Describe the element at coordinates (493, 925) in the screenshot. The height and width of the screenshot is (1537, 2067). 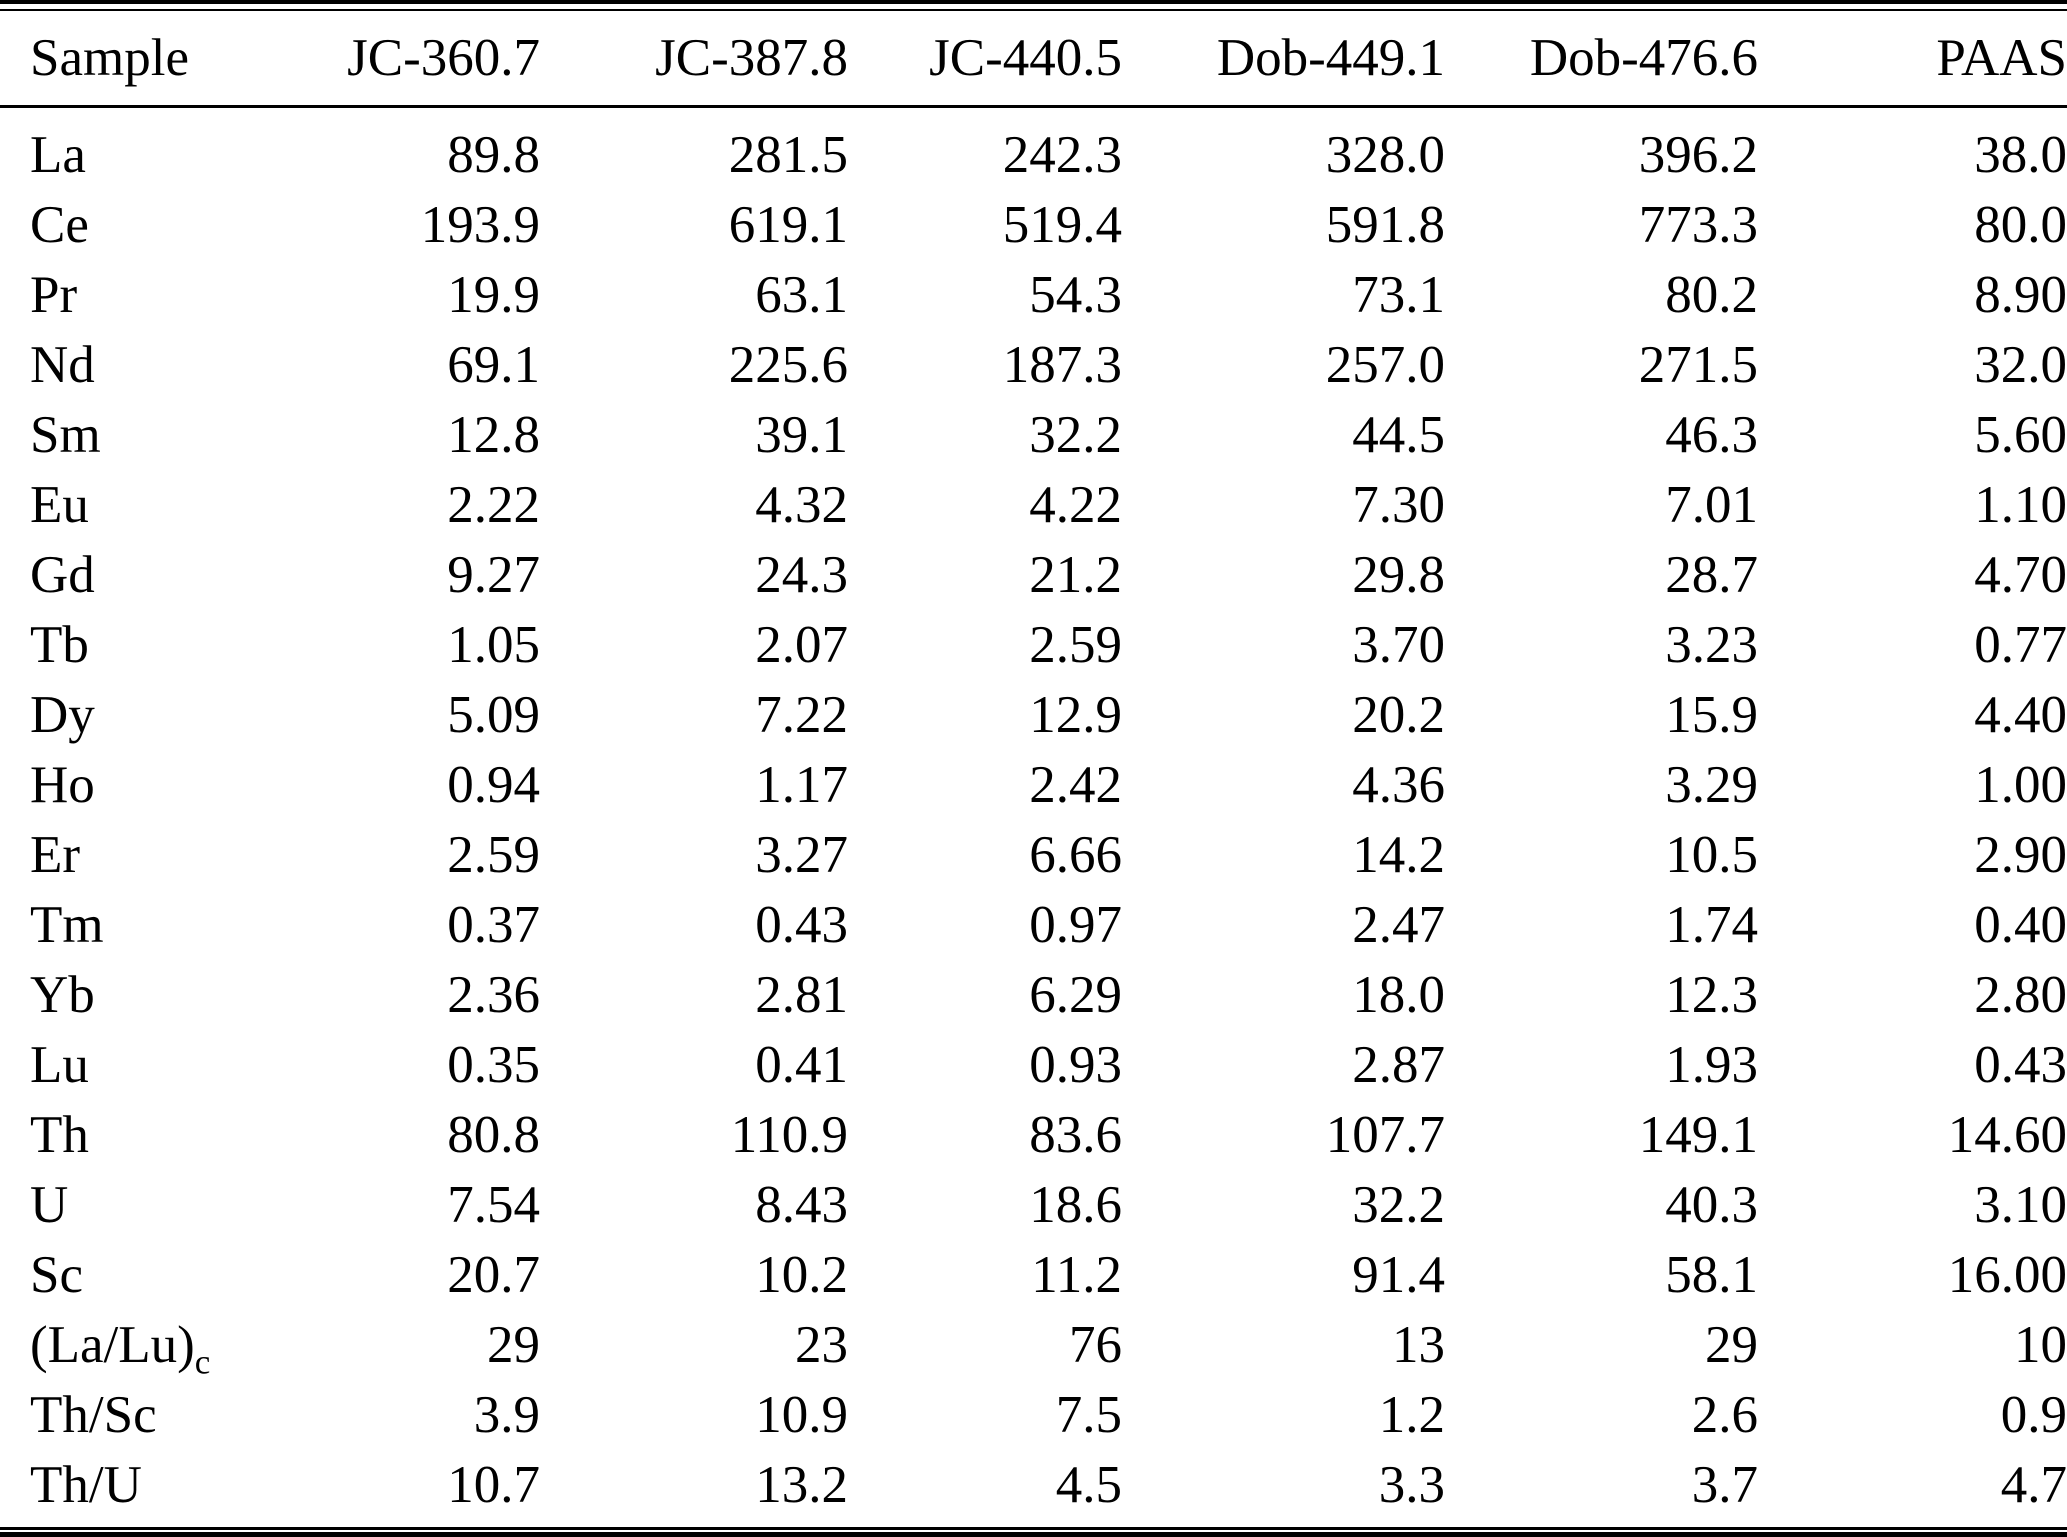
I see `cell-value: 0.37` at that location.